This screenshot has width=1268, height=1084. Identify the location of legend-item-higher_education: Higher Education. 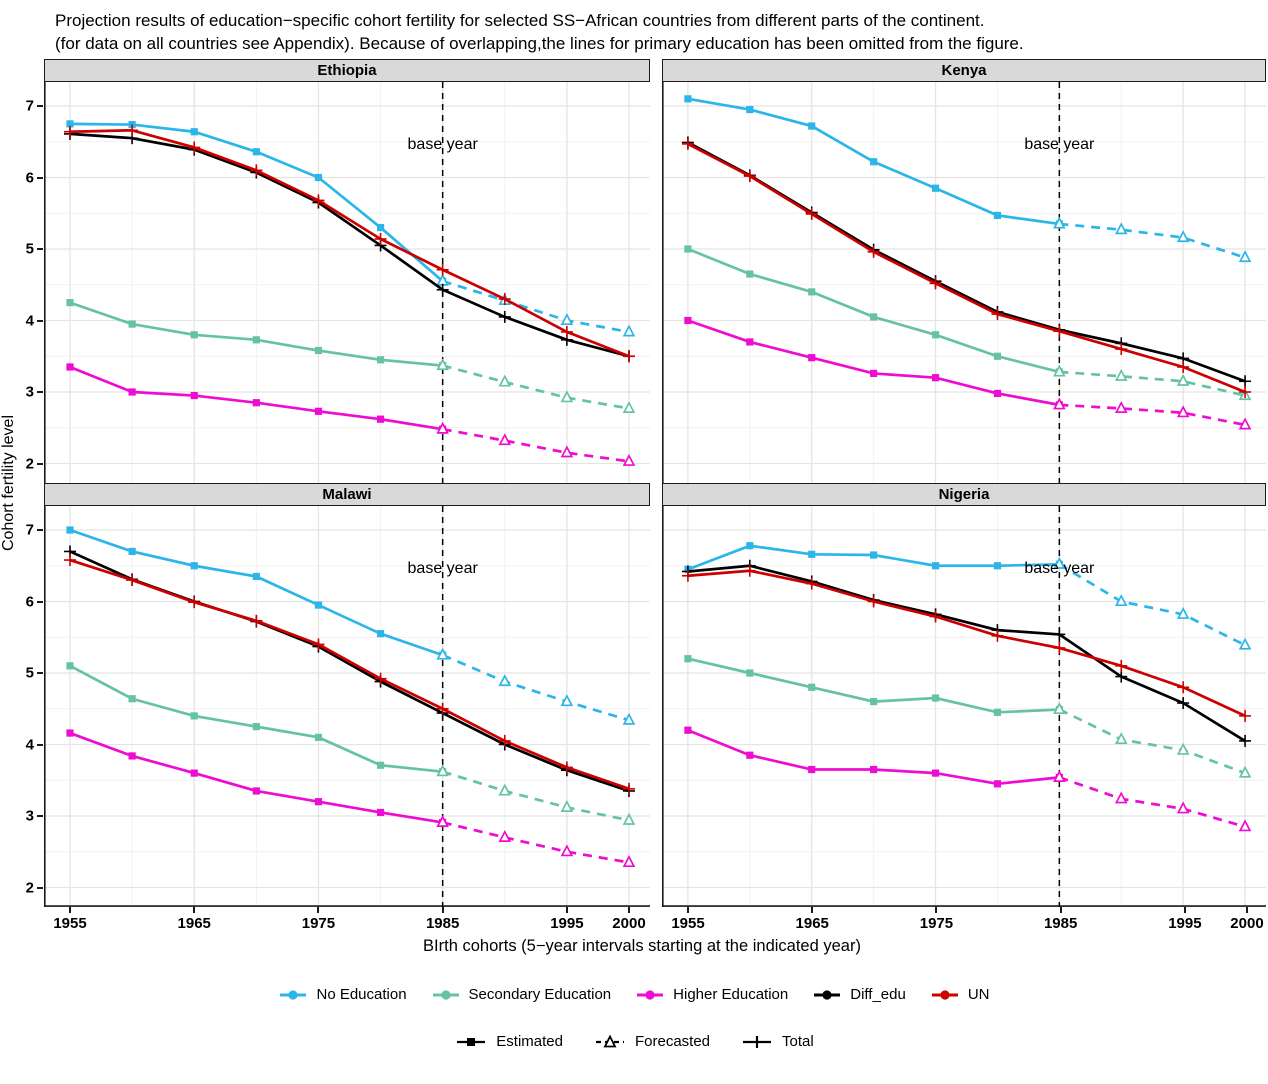
(711, 994).